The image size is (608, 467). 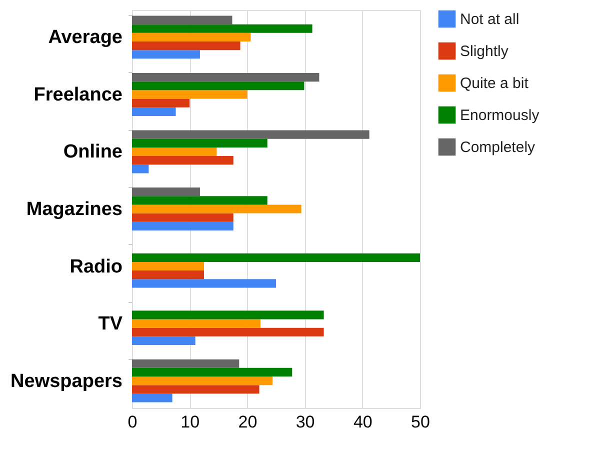 I want to click on legend-label: Quite a bit, so click(x=495, y=83).